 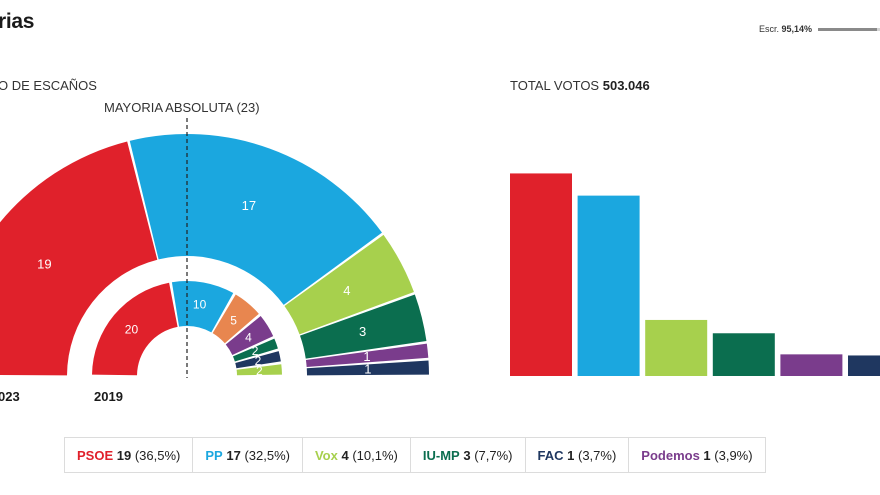 I want to click on legend-item-iu-mp: IU-MP 3 (7,7%), so click(x=468, y=455).